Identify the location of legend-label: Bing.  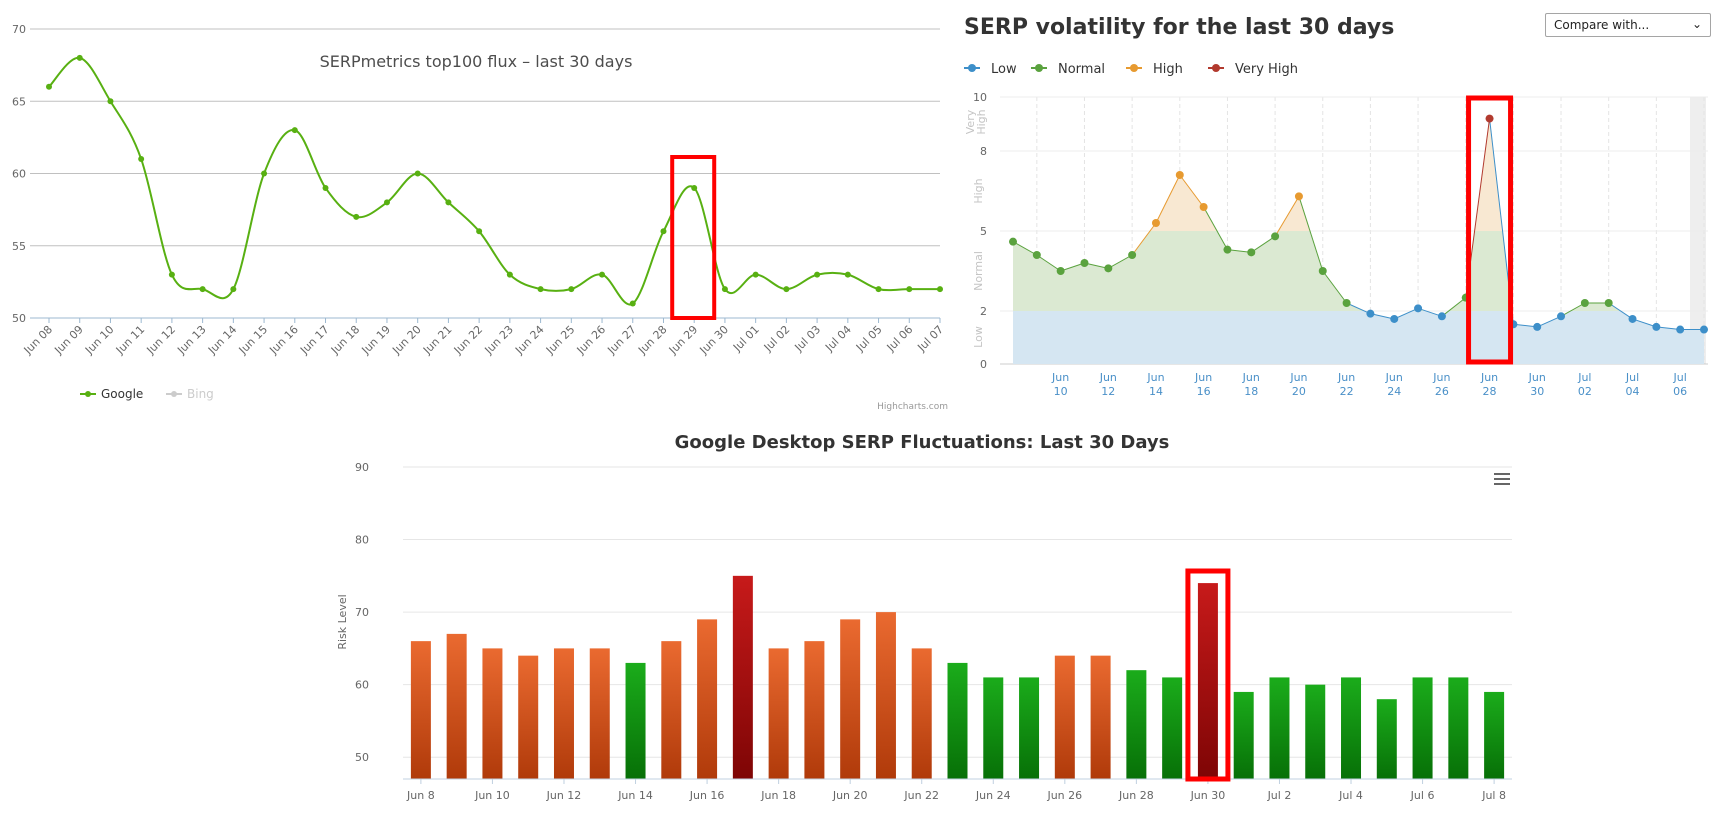
(200, 394).